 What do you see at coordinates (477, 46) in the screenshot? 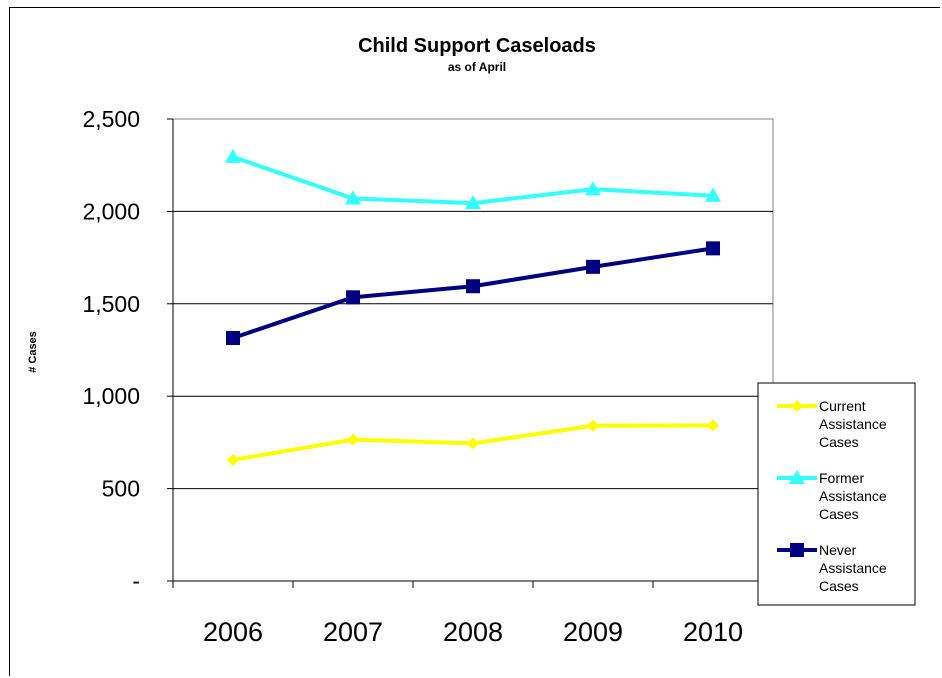
I see `chart-title: Child Support Caseloads` at bounding box center [477, 46].